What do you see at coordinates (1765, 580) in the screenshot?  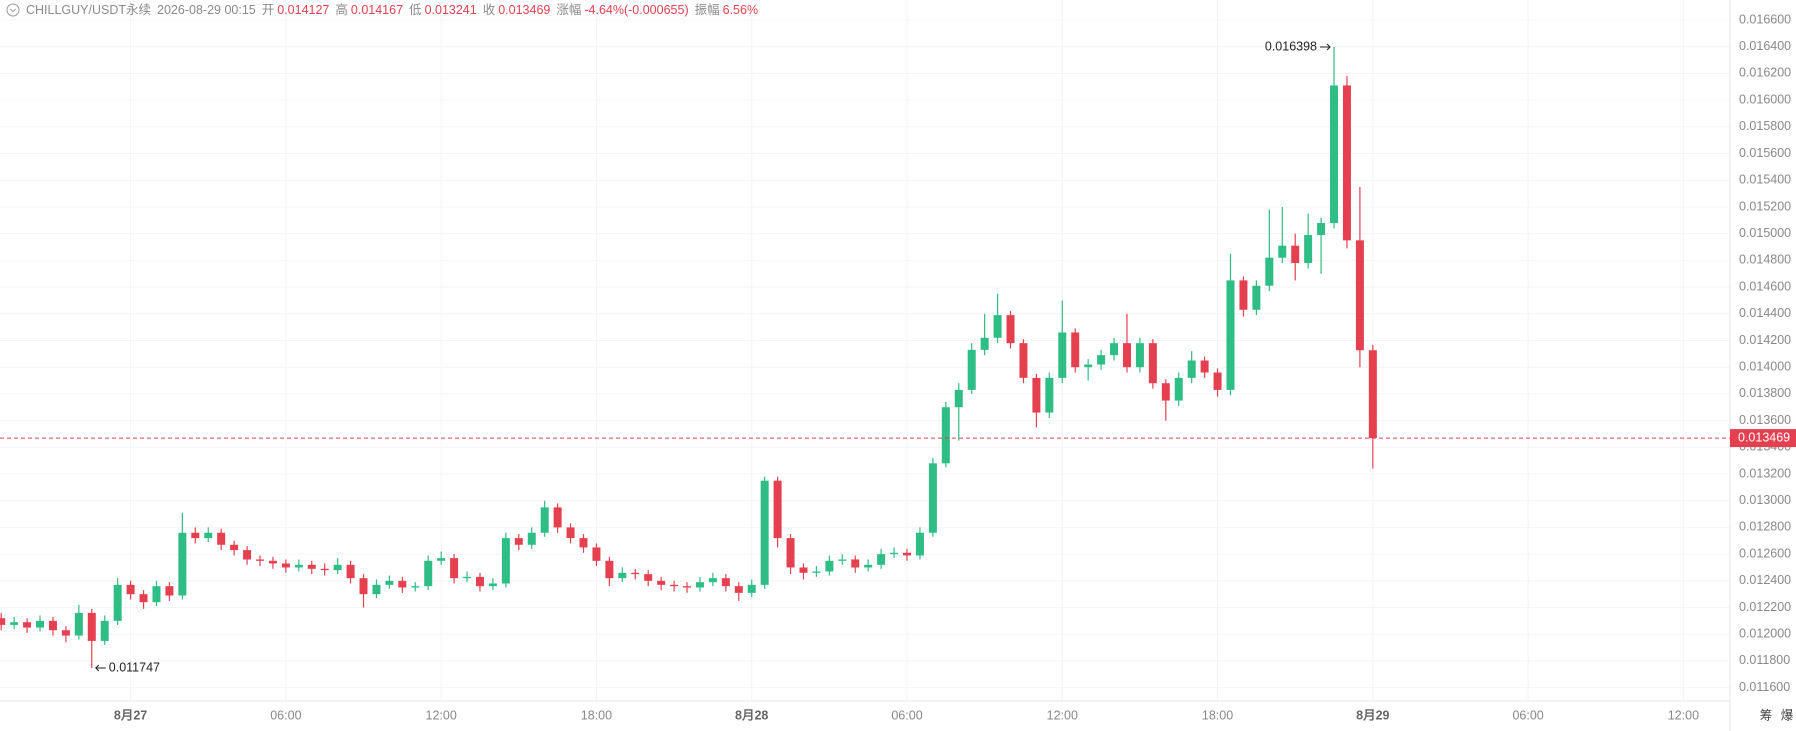 I see `y-tick-label: 0.012400` at bounding box center [1765, 580].